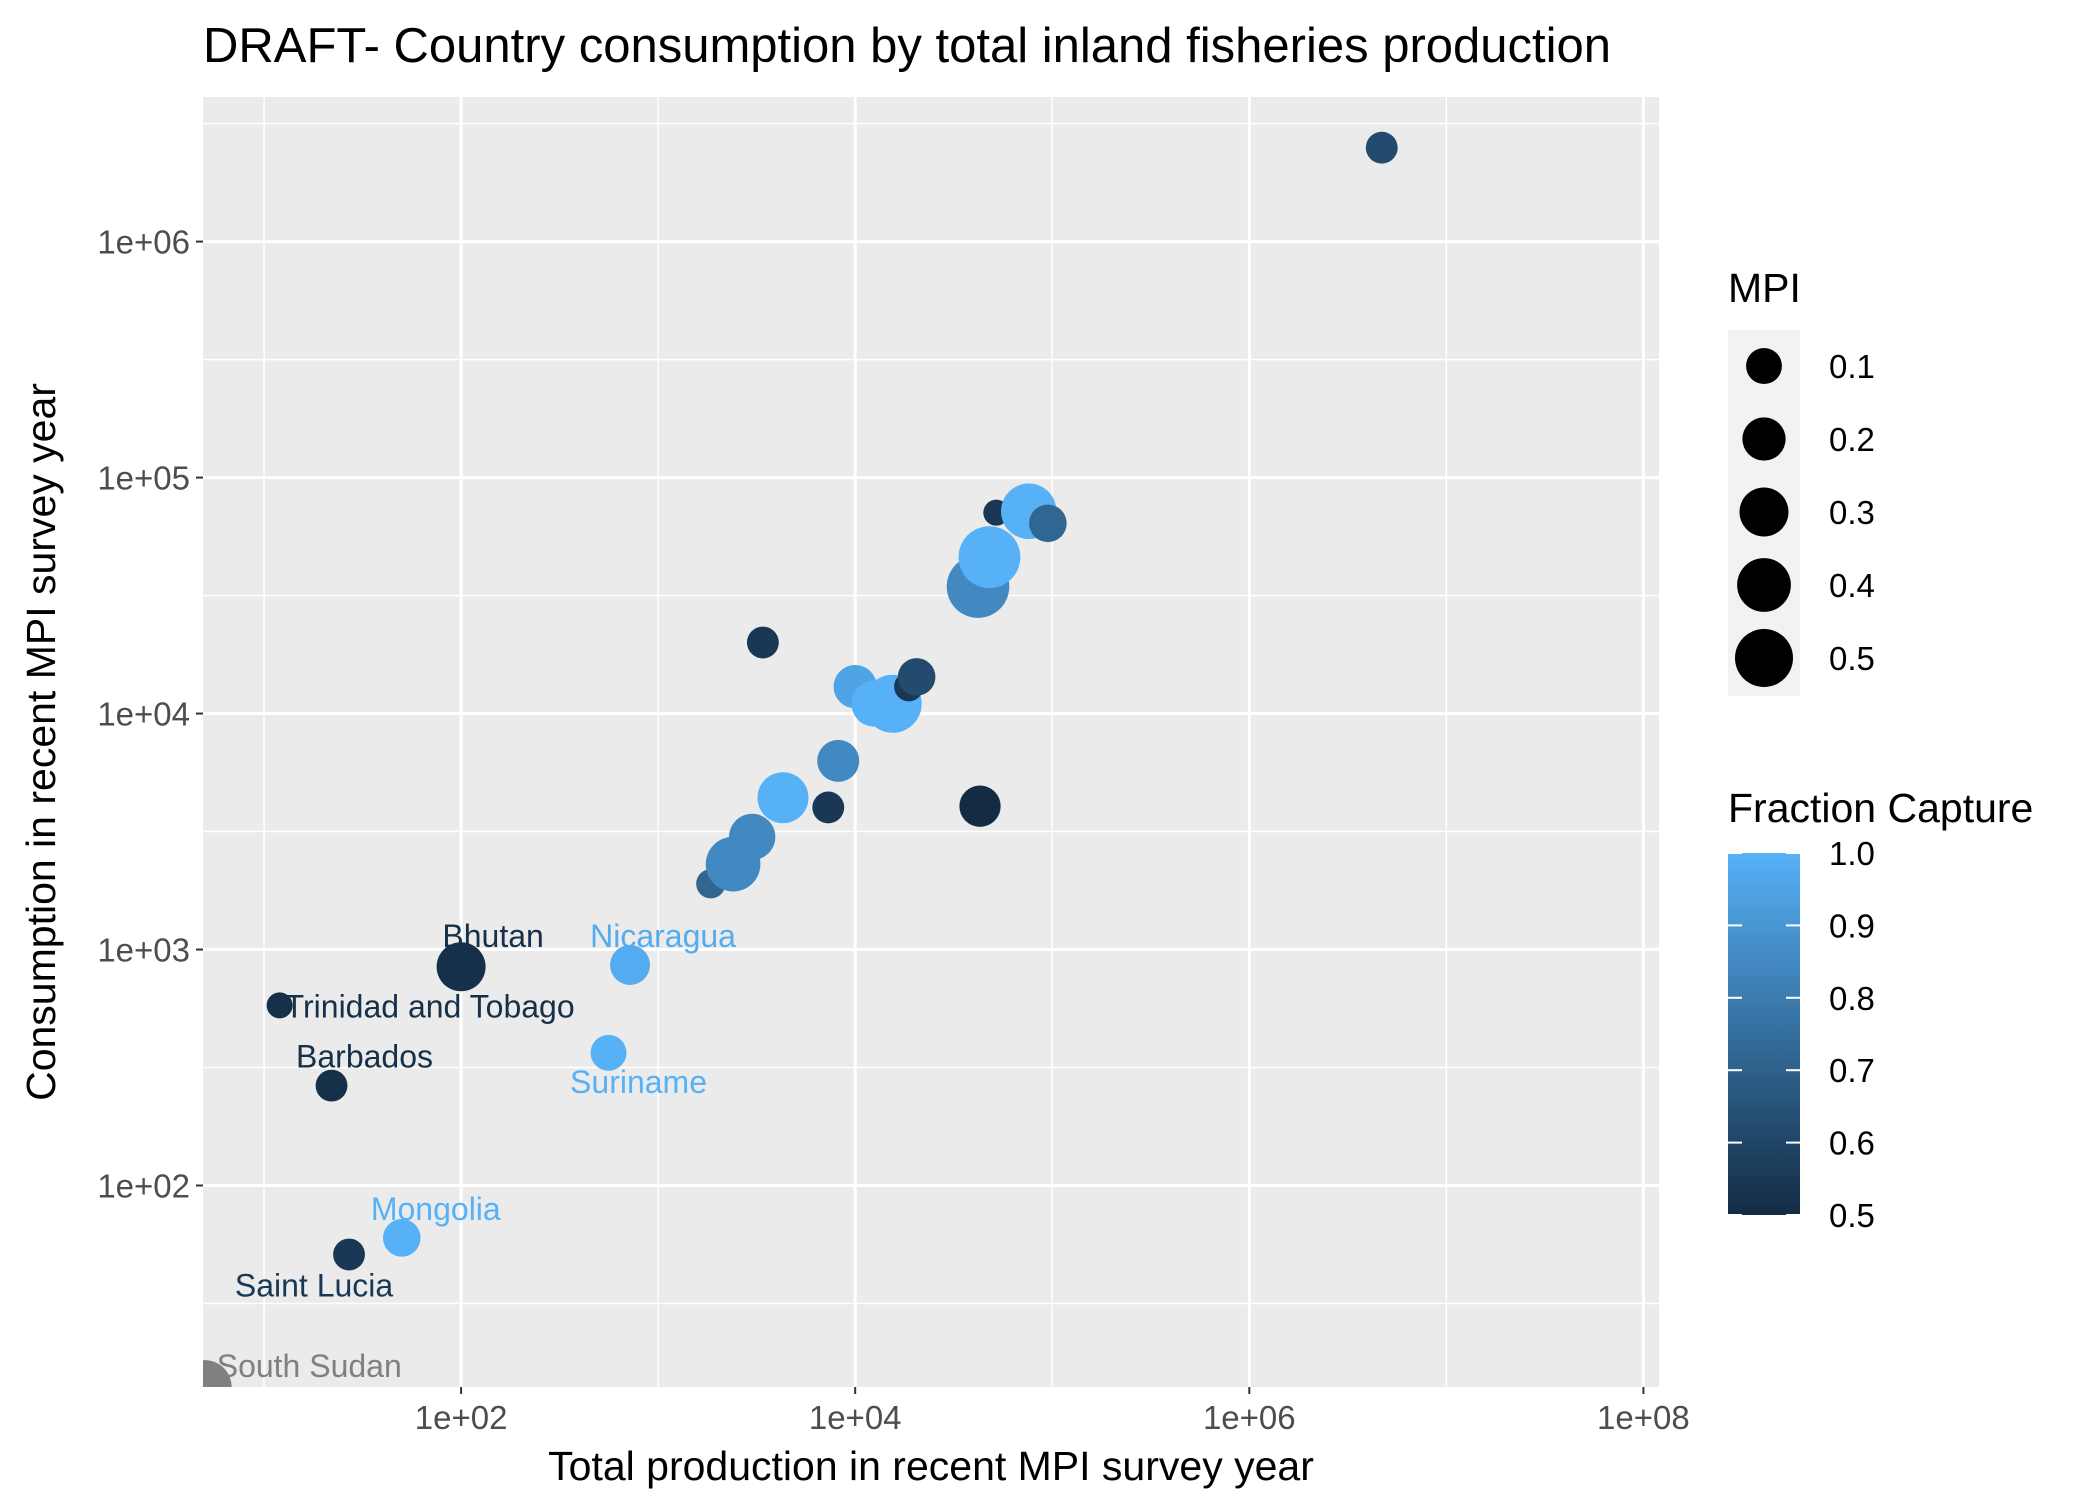 This screenshot has height=1500, width=2100. What do you see at coordinates (309, 1366) in the screenshot?
I see `point-label: South Sudan` at bounding box center [309, 1366].